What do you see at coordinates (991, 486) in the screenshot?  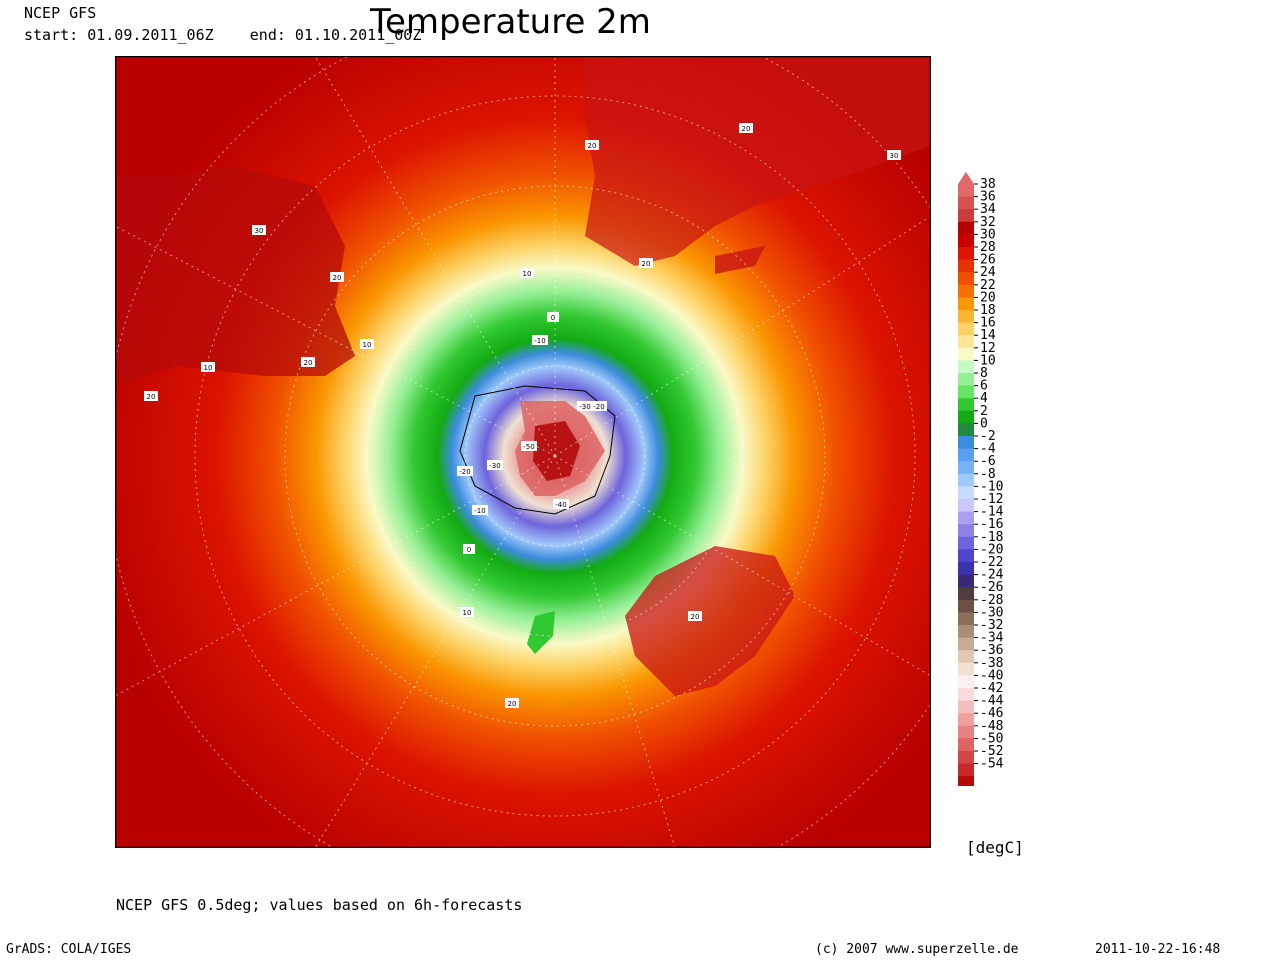 I see `legend-tick-label: -10` at bounding box center [991, 486].